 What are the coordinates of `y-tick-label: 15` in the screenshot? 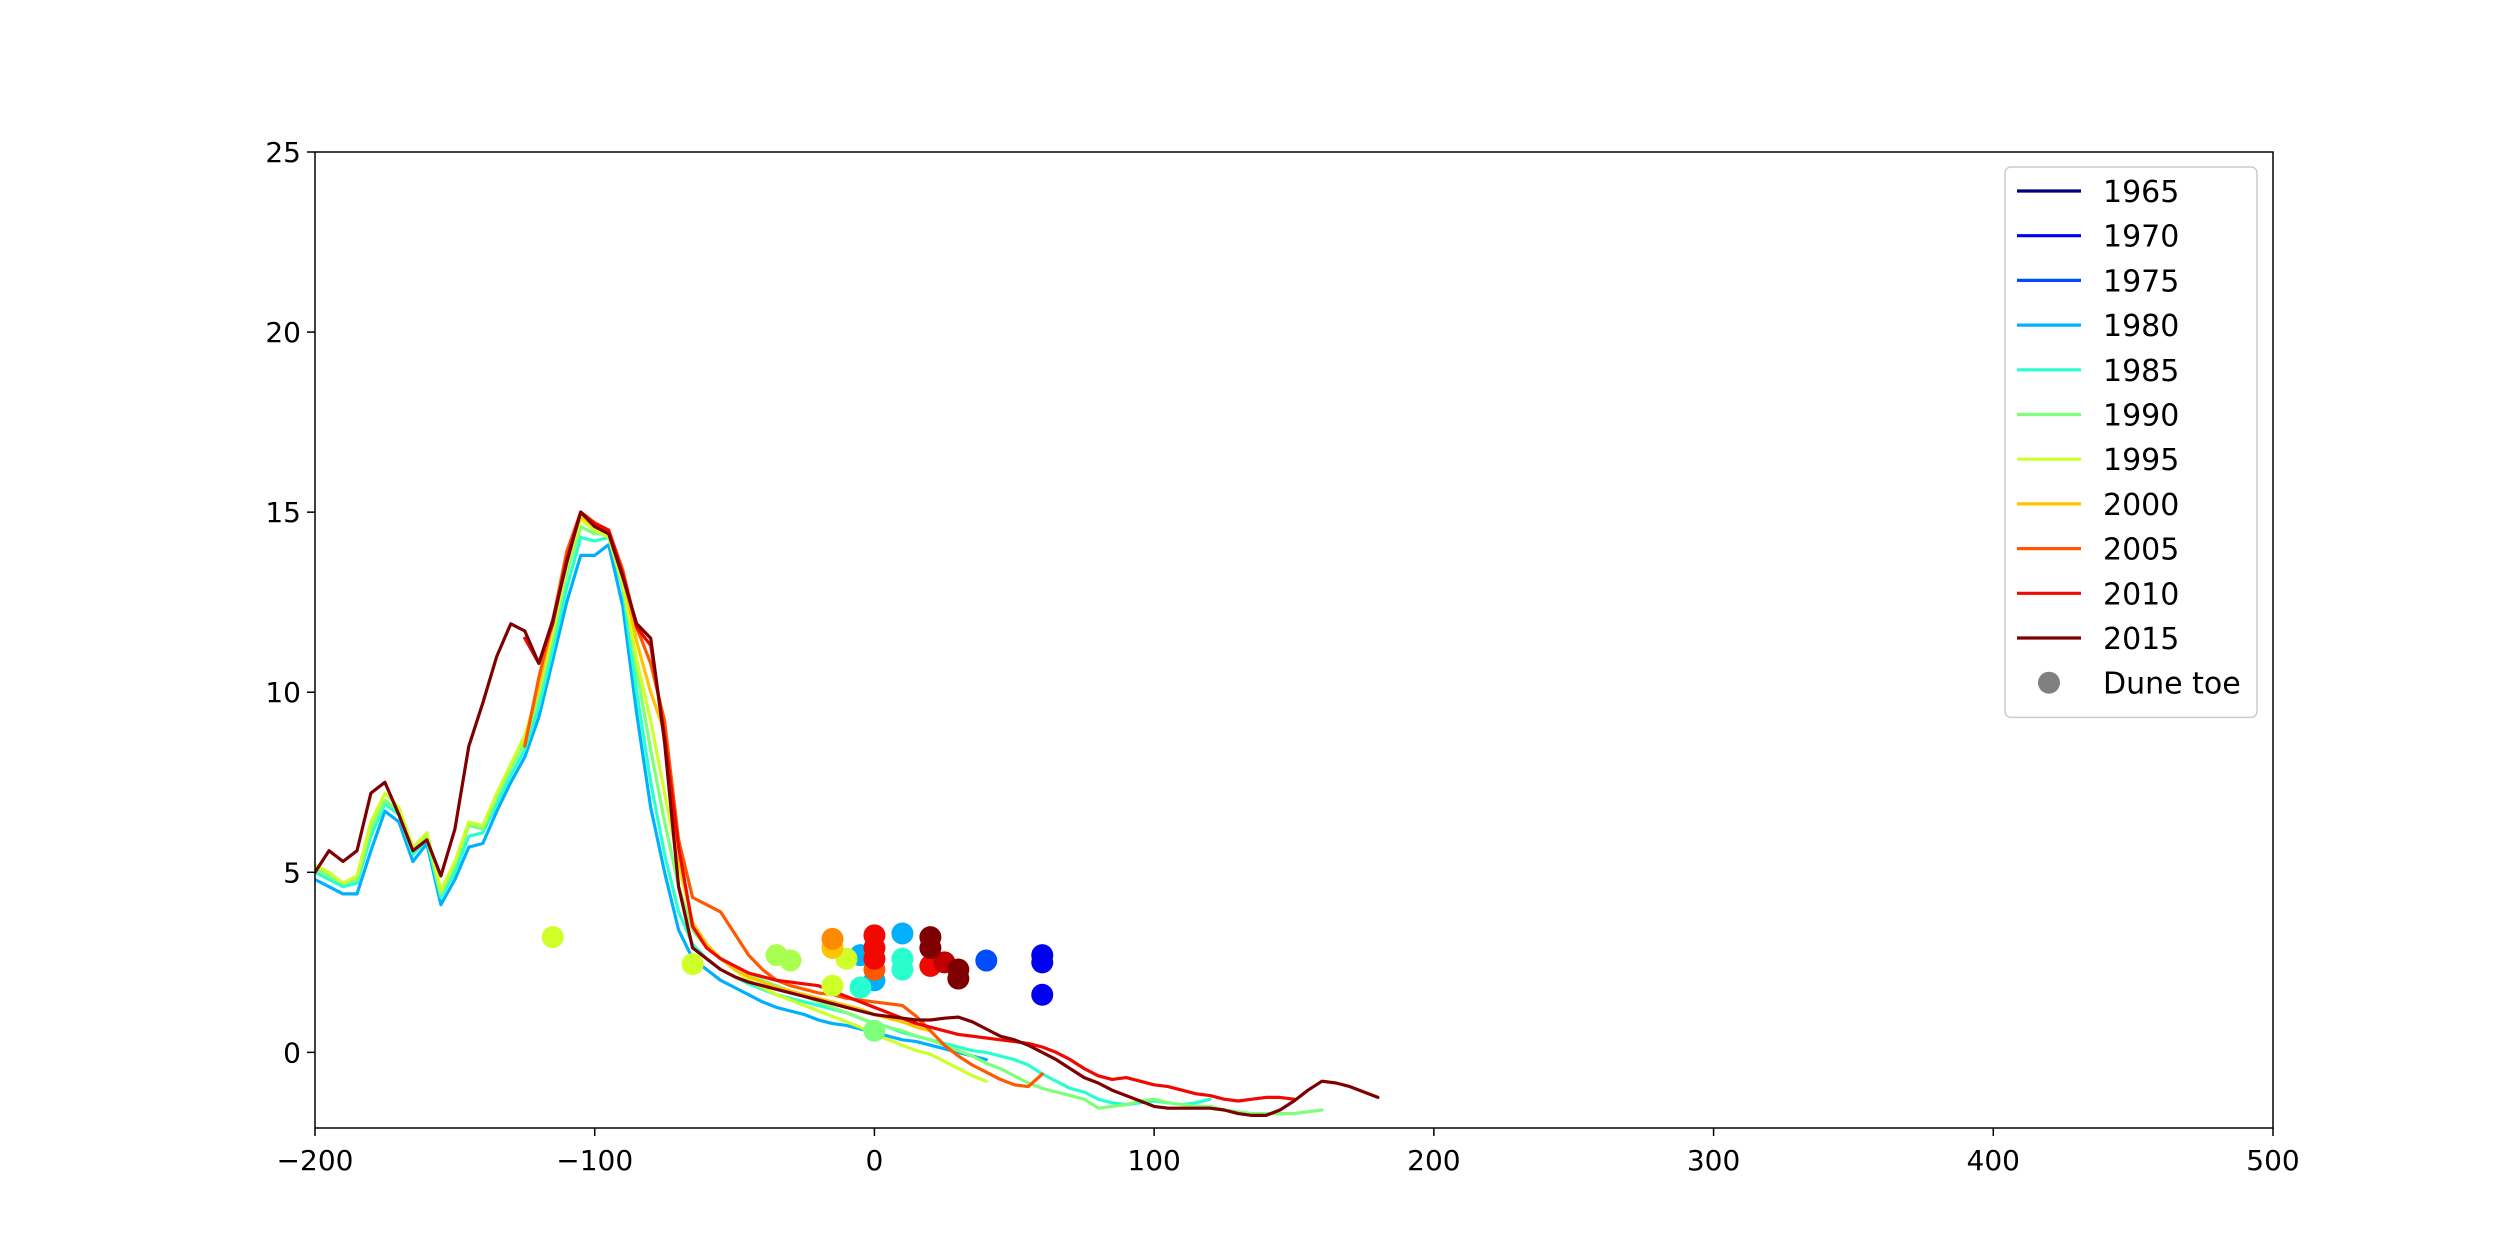 It's located at (283, 512).